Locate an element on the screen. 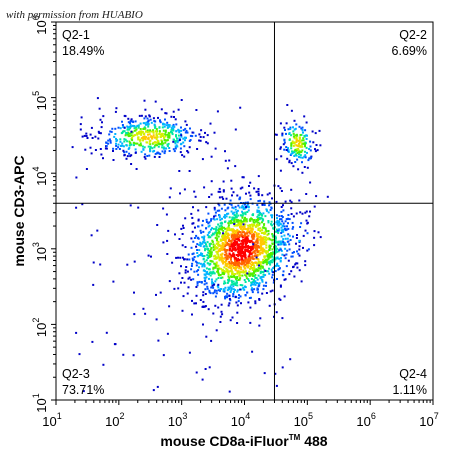 The image size is (450, 454). x-tick-label: 107 is located at coordinates (428, 420).